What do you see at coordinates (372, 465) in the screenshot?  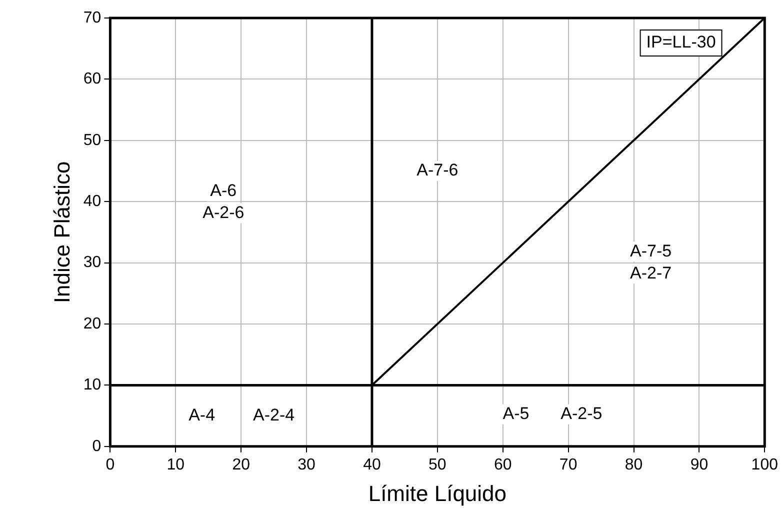 I see `x-tick-label: 40` at bounding box center [372, 465].